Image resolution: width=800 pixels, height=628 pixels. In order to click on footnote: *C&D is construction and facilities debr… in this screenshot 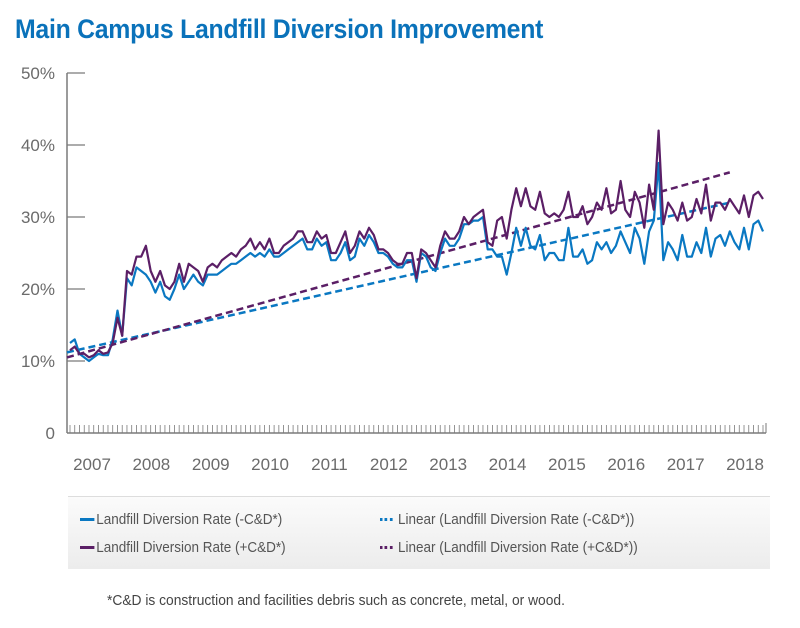, I will do `click(336, 600)`.